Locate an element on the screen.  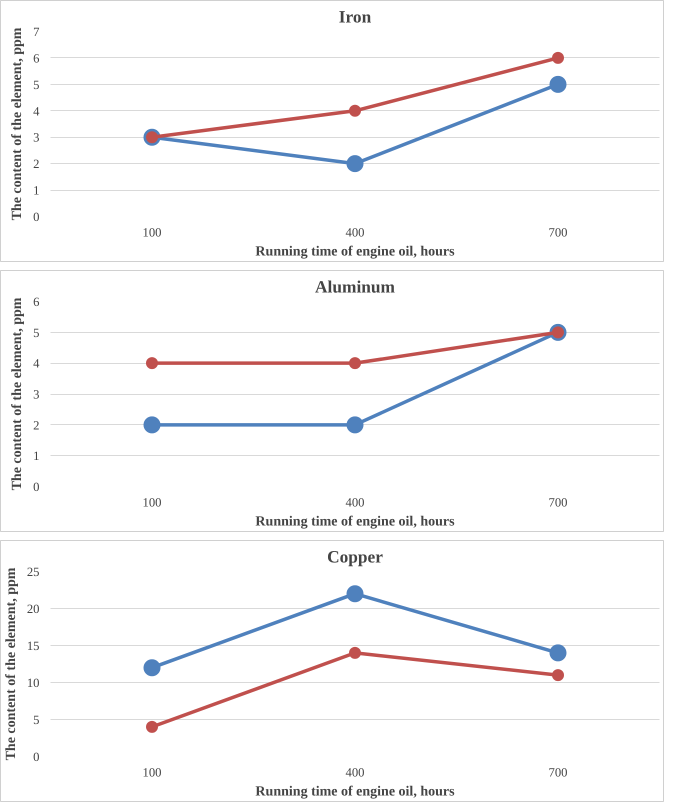
chart-title: Iron is located at coordinates (355, 17).